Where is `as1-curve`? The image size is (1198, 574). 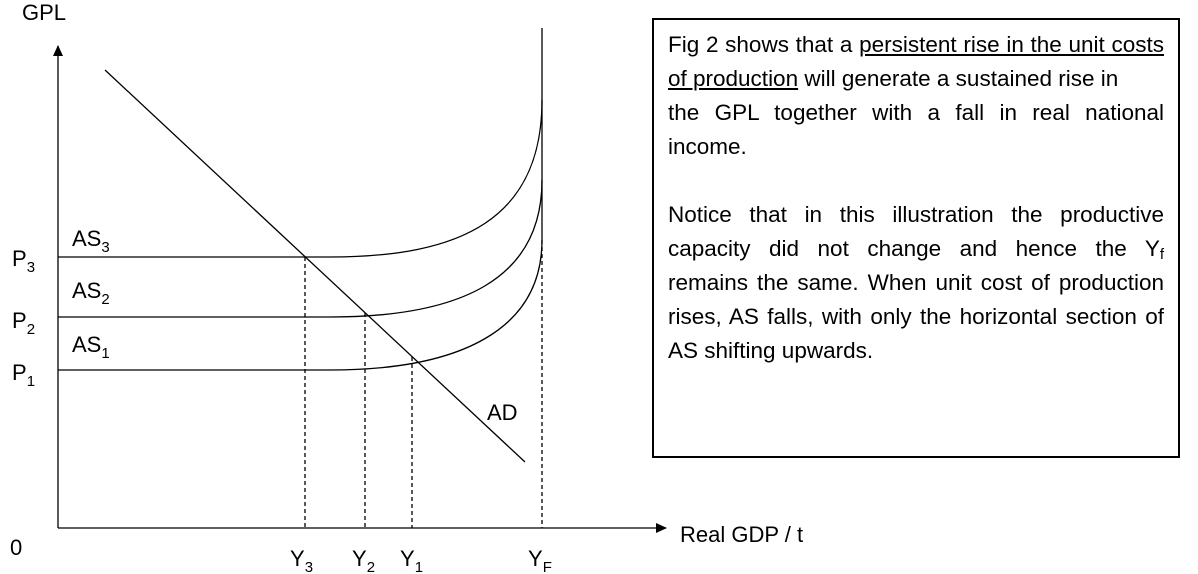
as1-curve is located at coordinates (300, 305).